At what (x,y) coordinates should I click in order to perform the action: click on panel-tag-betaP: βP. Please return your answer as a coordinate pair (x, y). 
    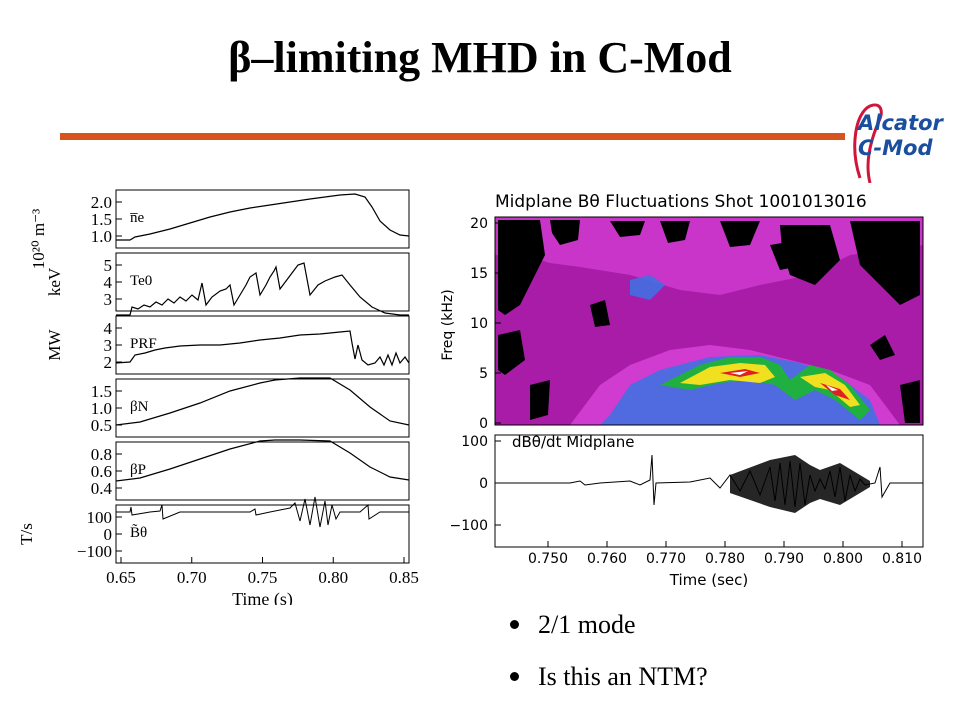
    Looking at the image, I should click on (138, 470).